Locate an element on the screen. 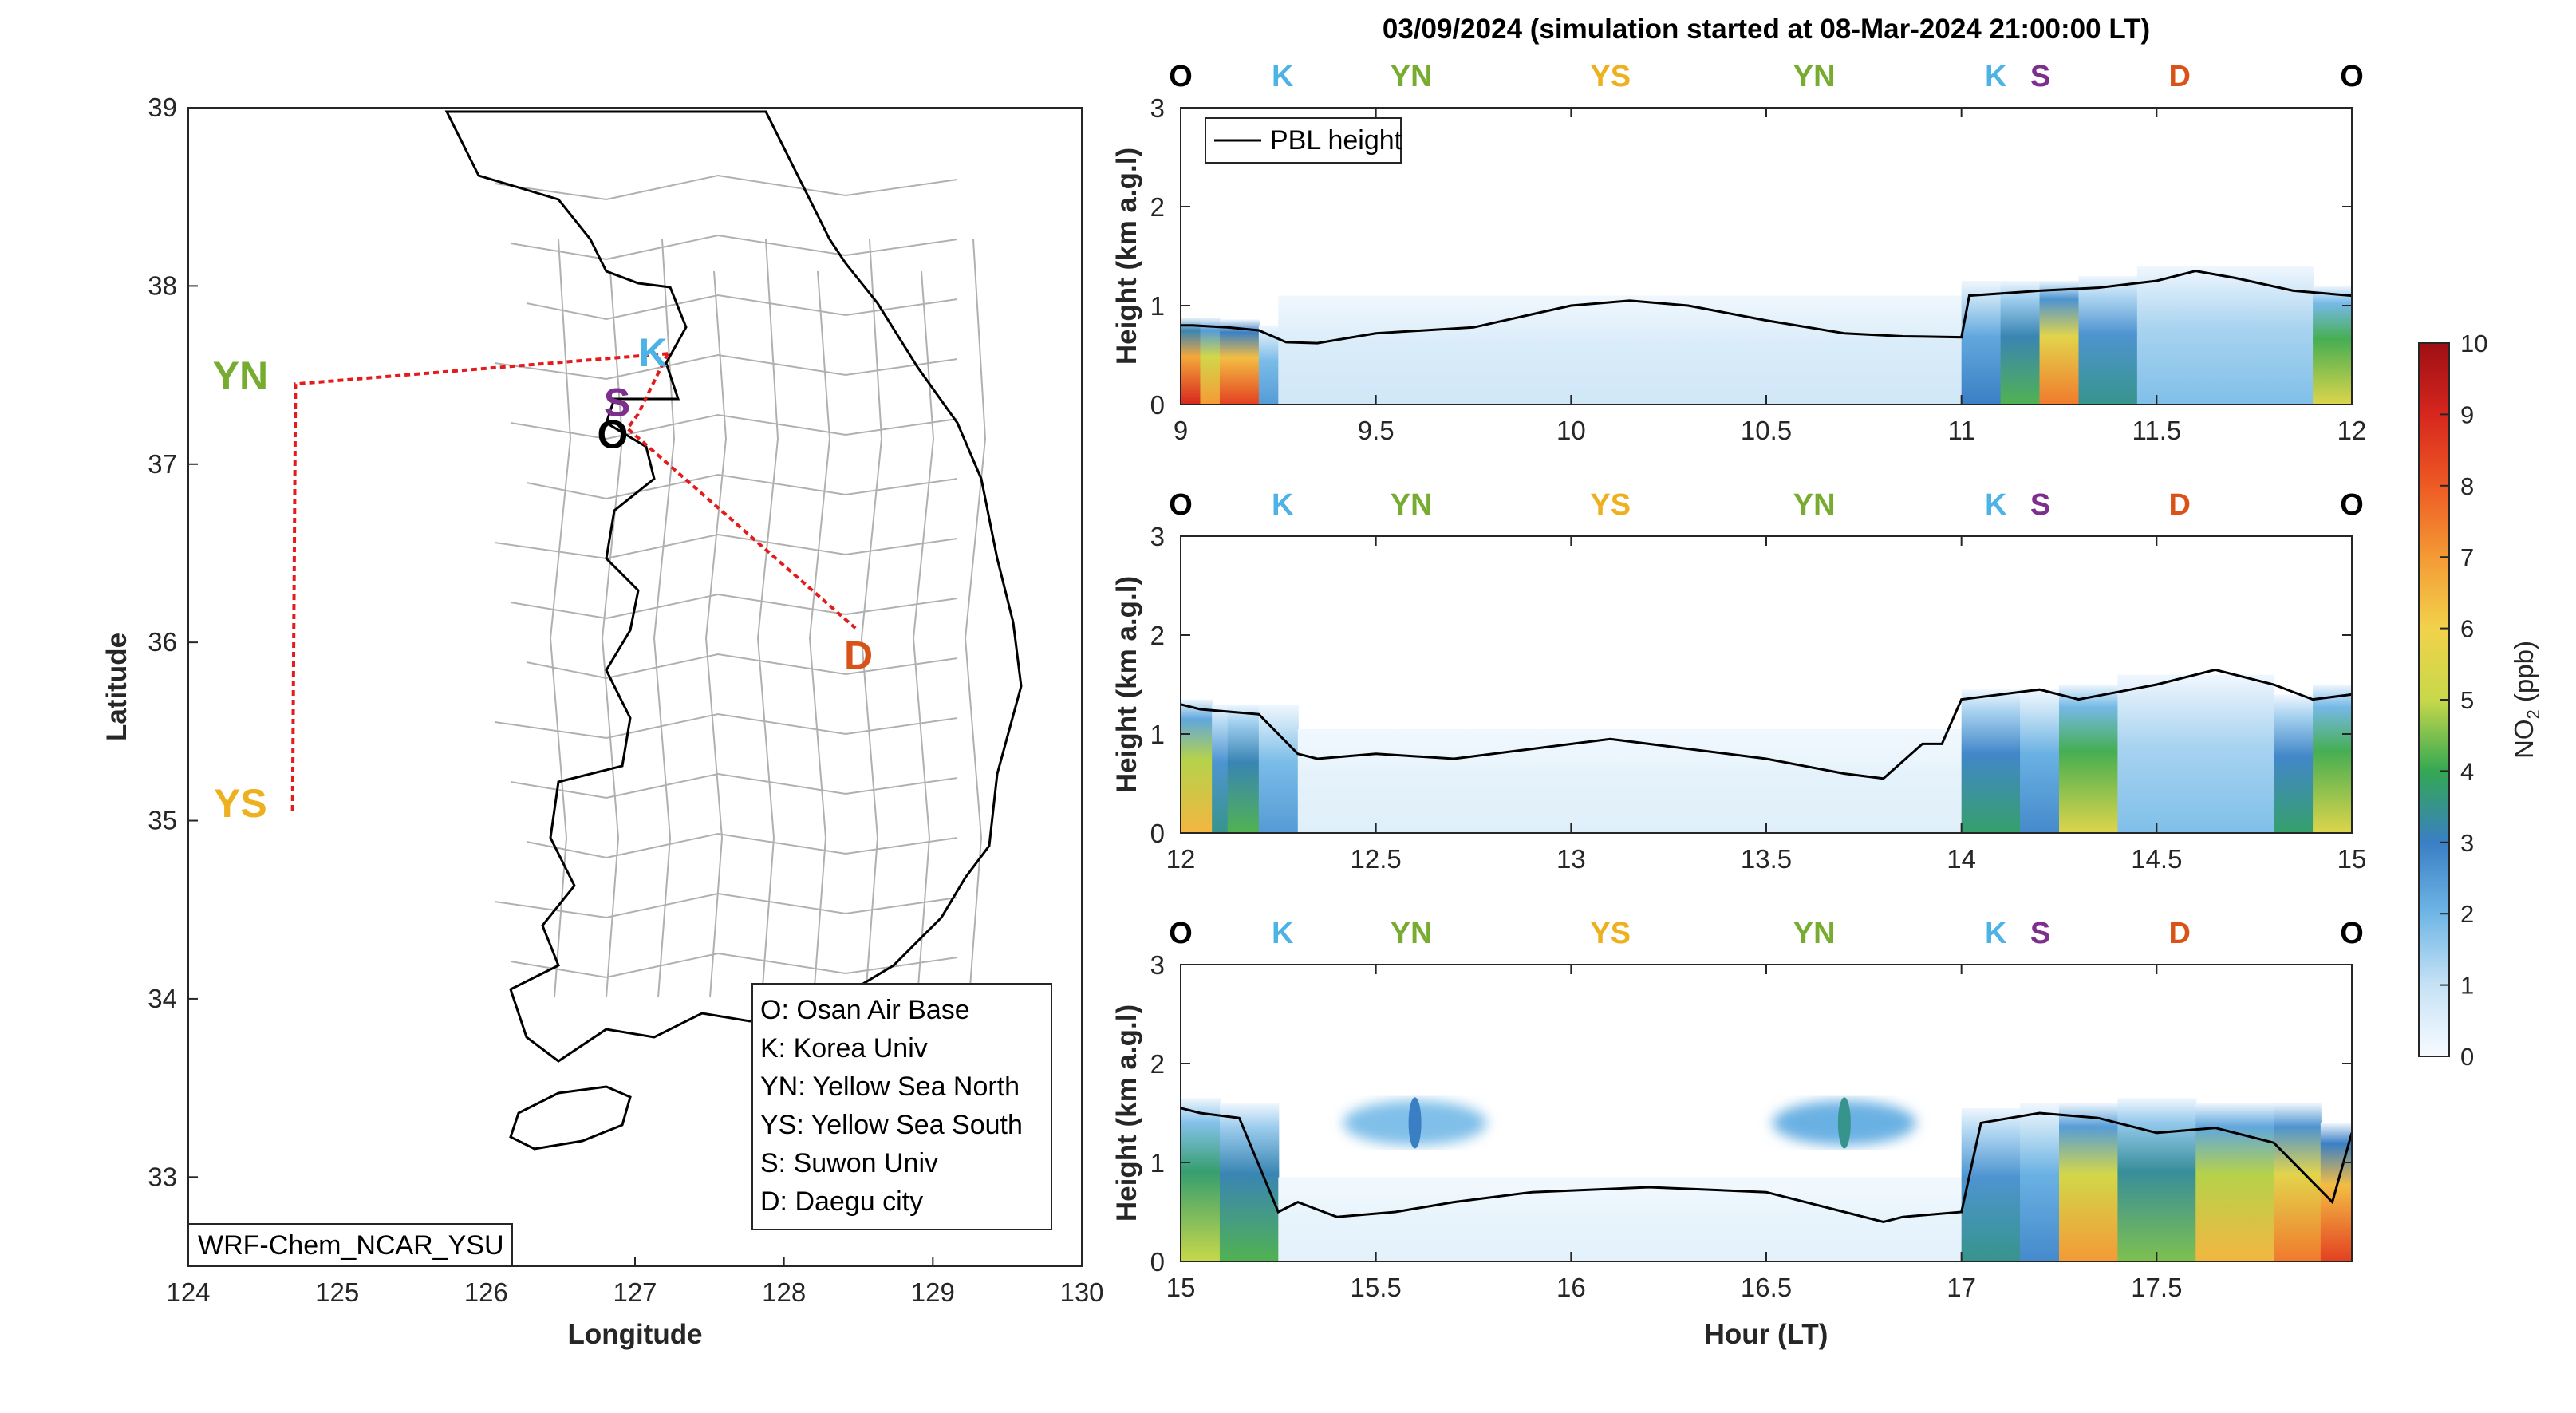 This screenshot has height=1413, width=2576. flight-track-yellow-sea is located at coordinates (480, 582).